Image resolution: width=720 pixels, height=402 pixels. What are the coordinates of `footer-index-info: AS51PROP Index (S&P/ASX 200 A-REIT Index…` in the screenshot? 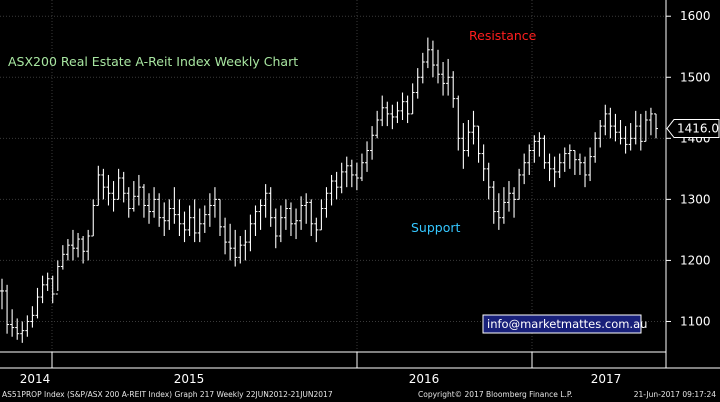 It's located at (167, 394).